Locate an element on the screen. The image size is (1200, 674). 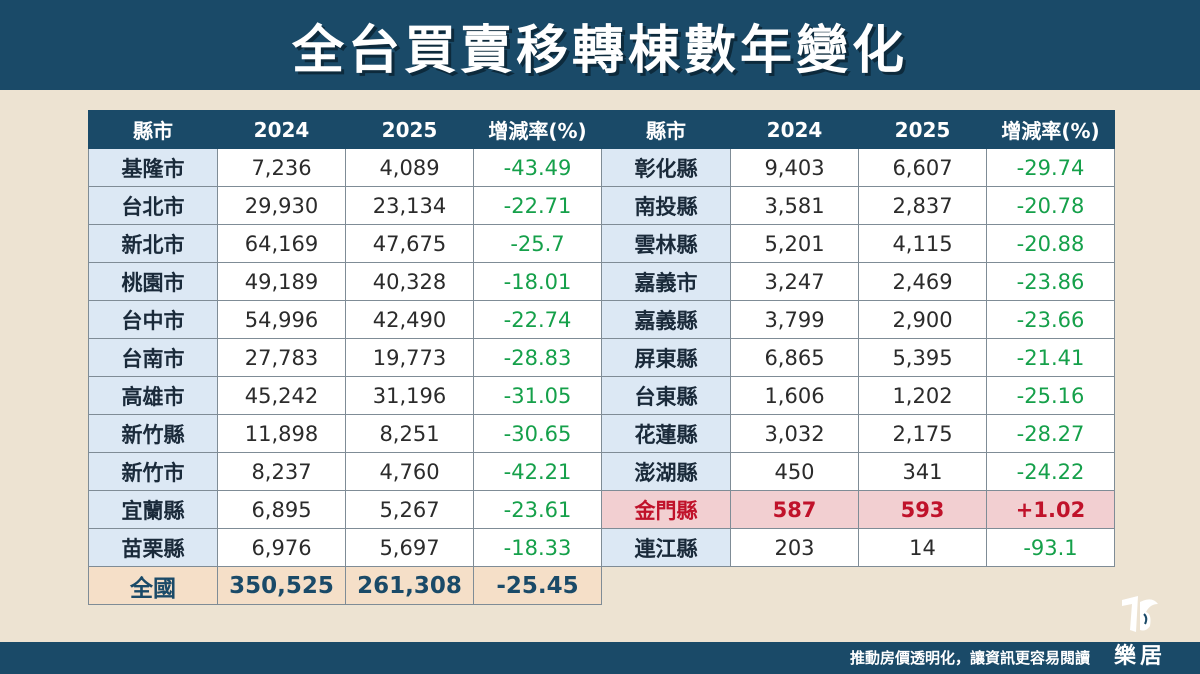
table-right-header: 縣市 2024 2025 增減率(%) is located at coordinates (858, 129).